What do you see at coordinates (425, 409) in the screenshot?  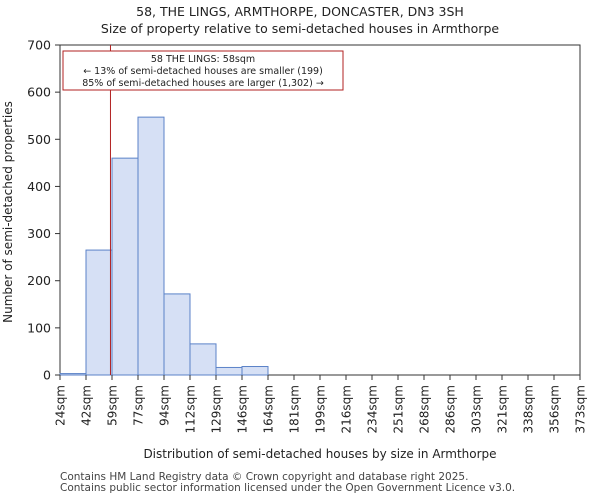 I see `x-tick-label: 268sqm` at bounding box center [425, 409].